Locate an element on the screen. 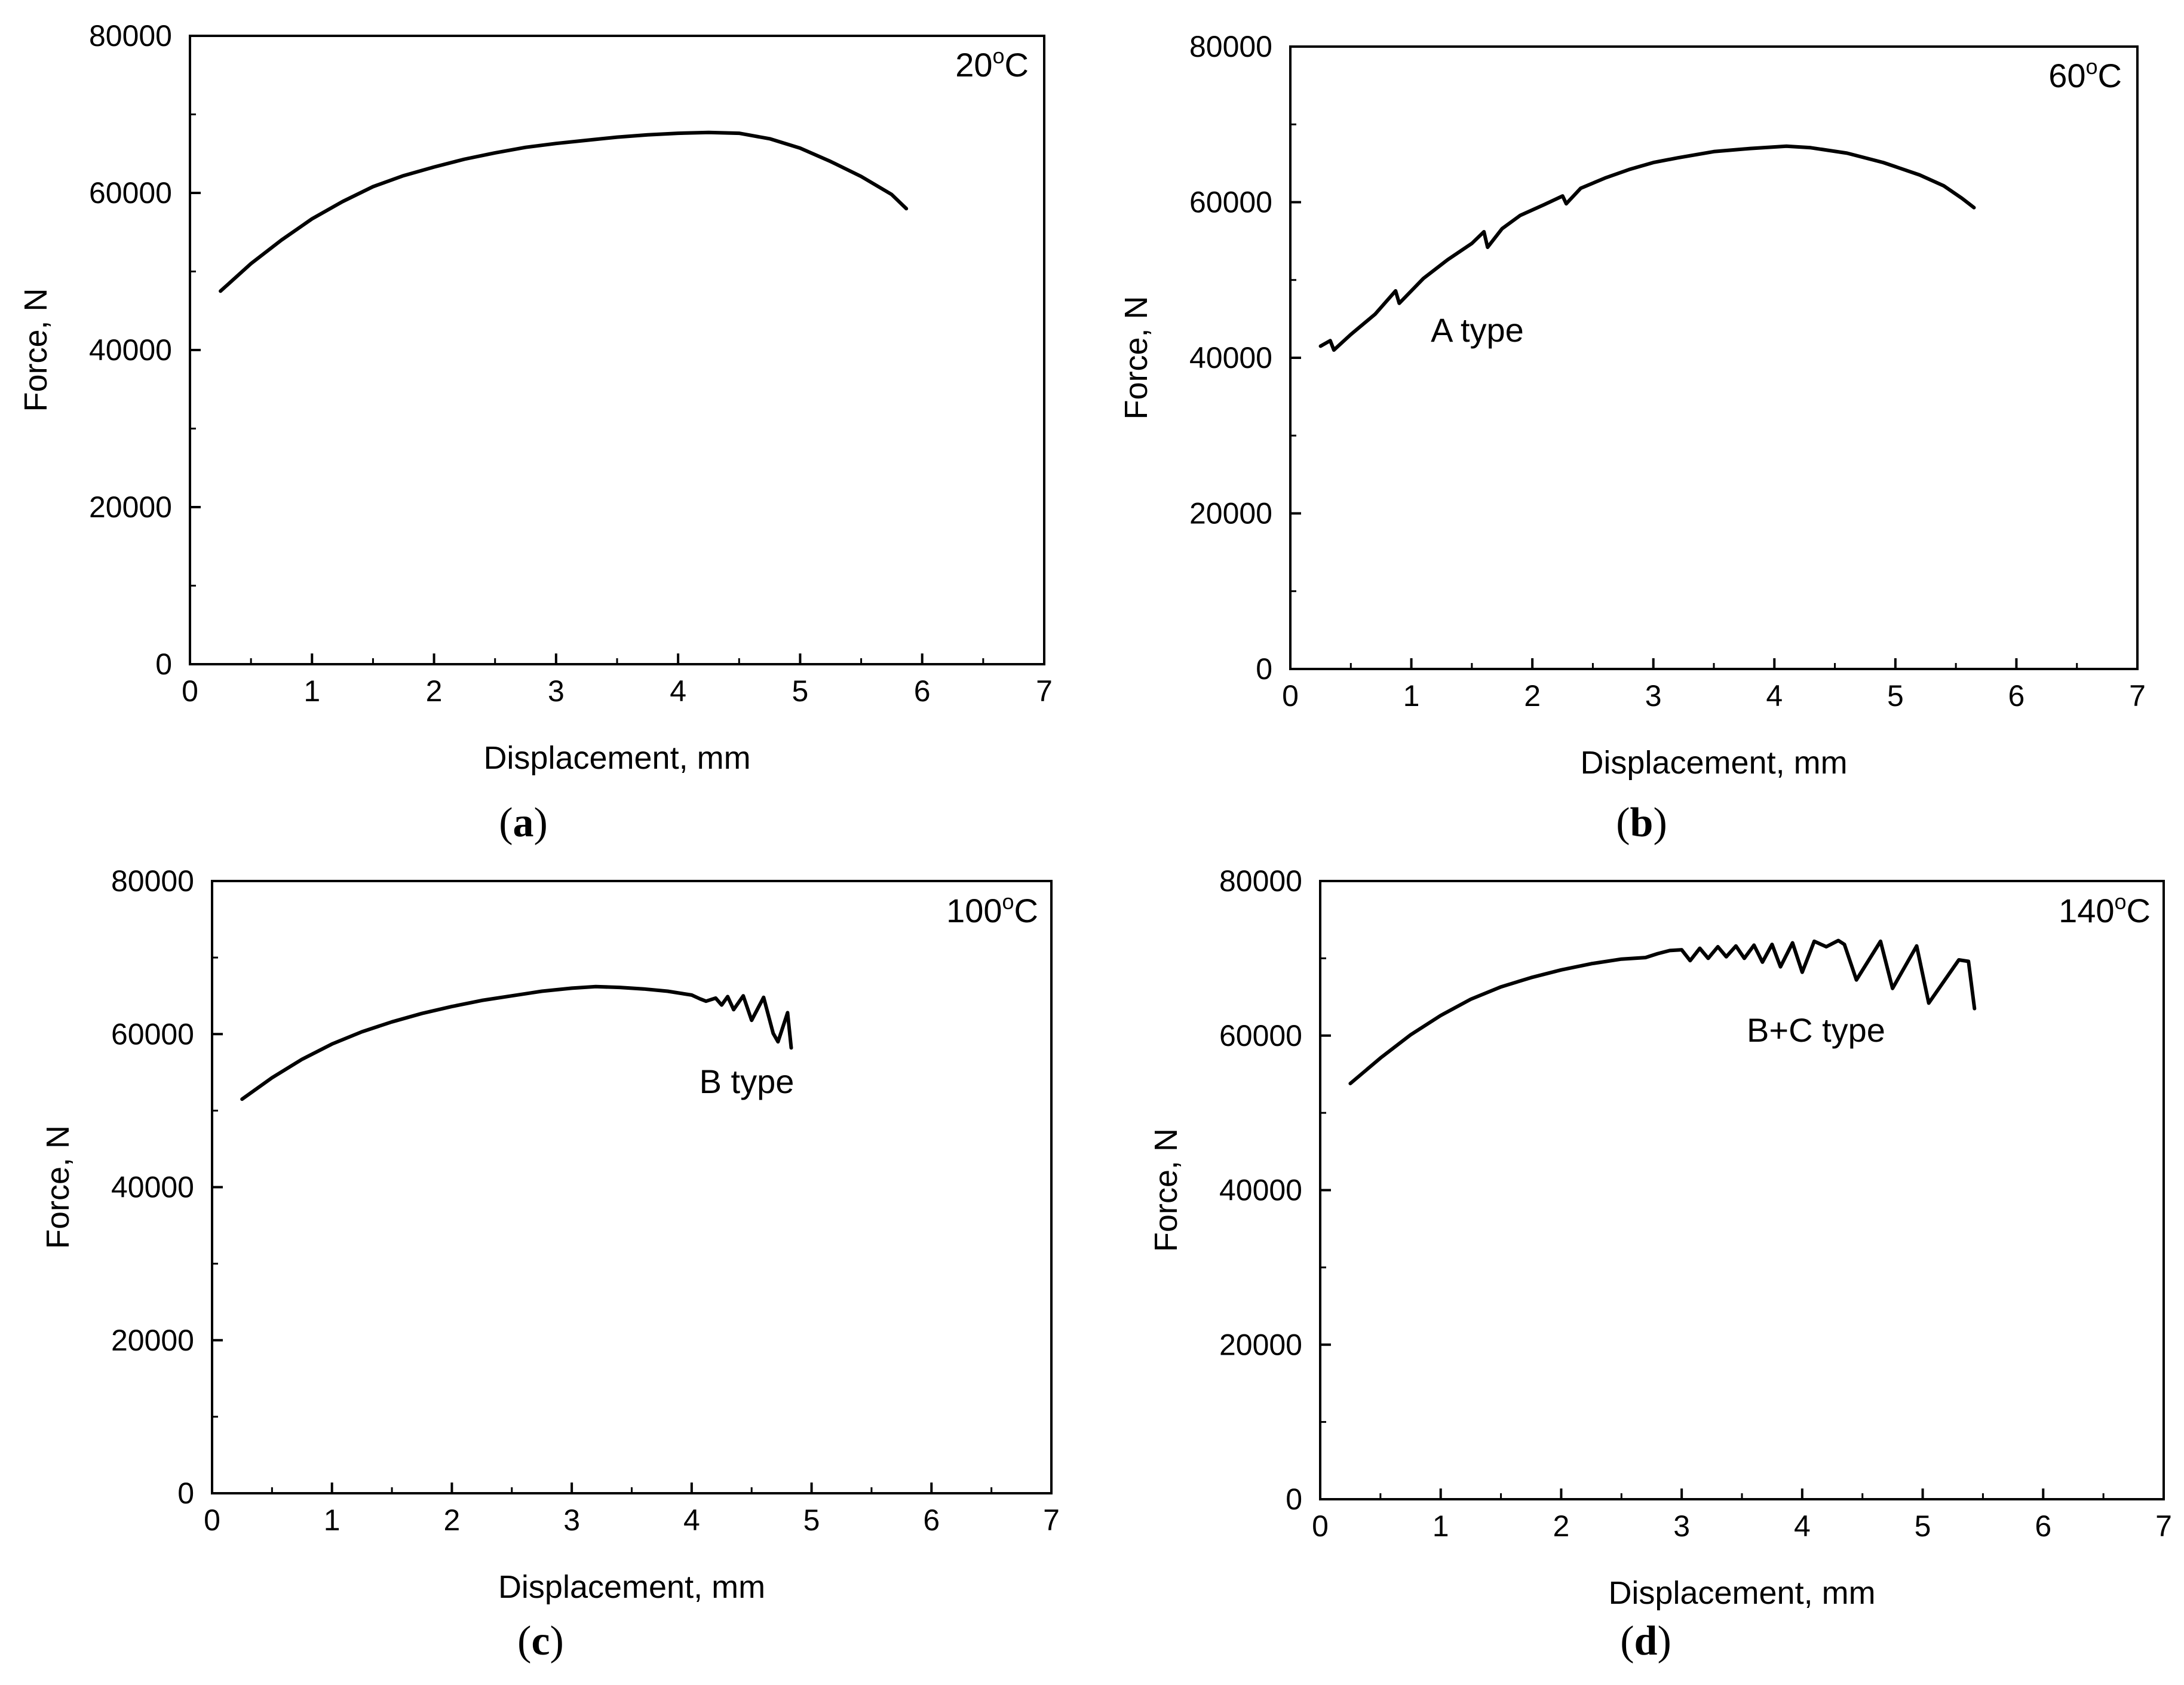 Image resolution: width=2184 pixels, height=1685 pixels. type-annotation: B type is located at coordinates (747, 1081).